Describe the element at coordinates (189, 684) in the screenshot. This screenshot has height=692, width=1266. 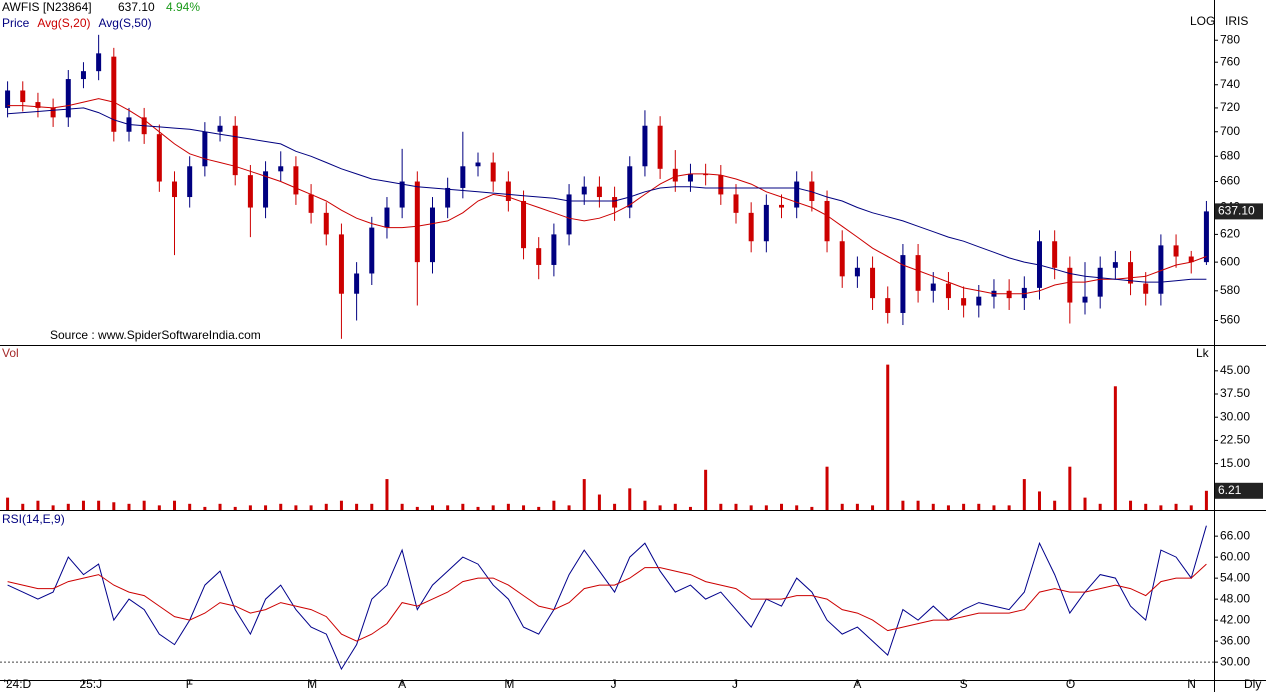
I see `x-tick-label: F` at that location.